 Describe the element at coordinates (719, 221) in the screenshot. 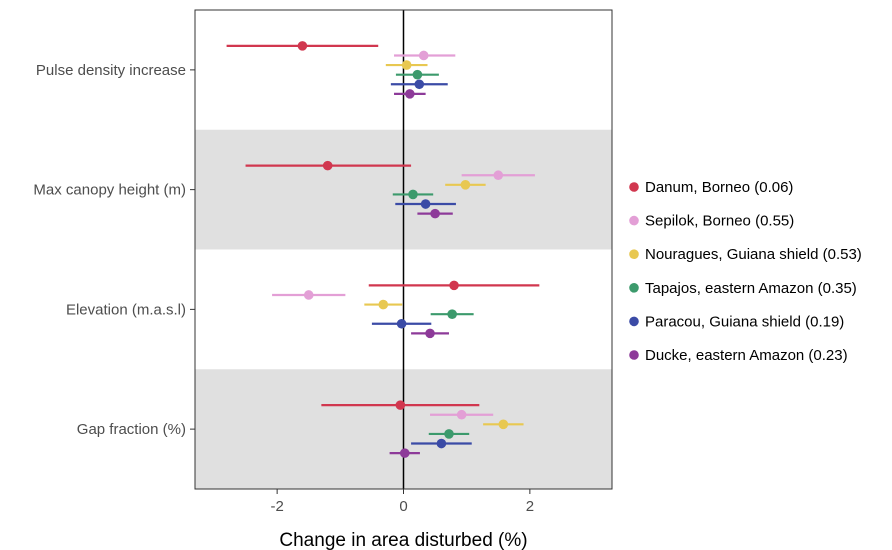

I see `legend-label: Sepilok, Borneo (0.55)` at that location.